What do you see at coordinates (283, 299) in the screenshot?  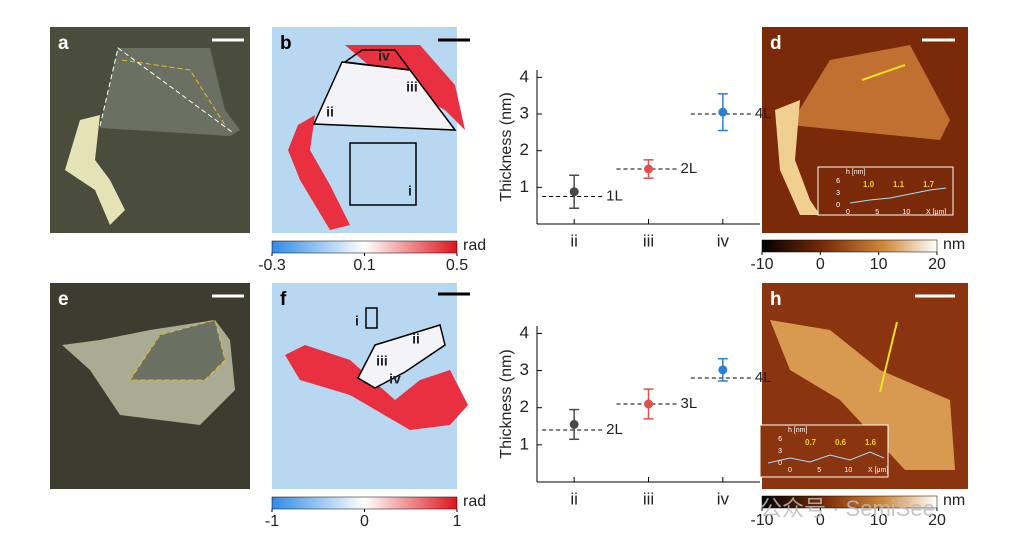 I see `panel-label: f` at bounding box center [283, 299].